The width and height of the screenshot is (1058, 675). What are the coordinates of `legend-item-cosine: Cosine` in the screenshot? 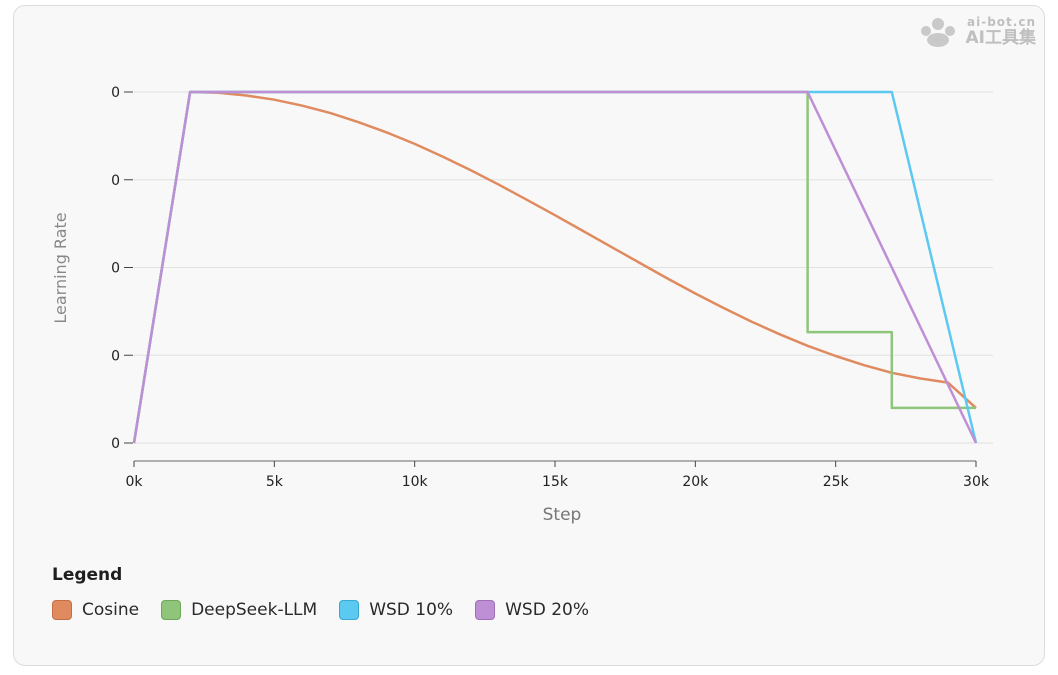 It's located at (95, 610).